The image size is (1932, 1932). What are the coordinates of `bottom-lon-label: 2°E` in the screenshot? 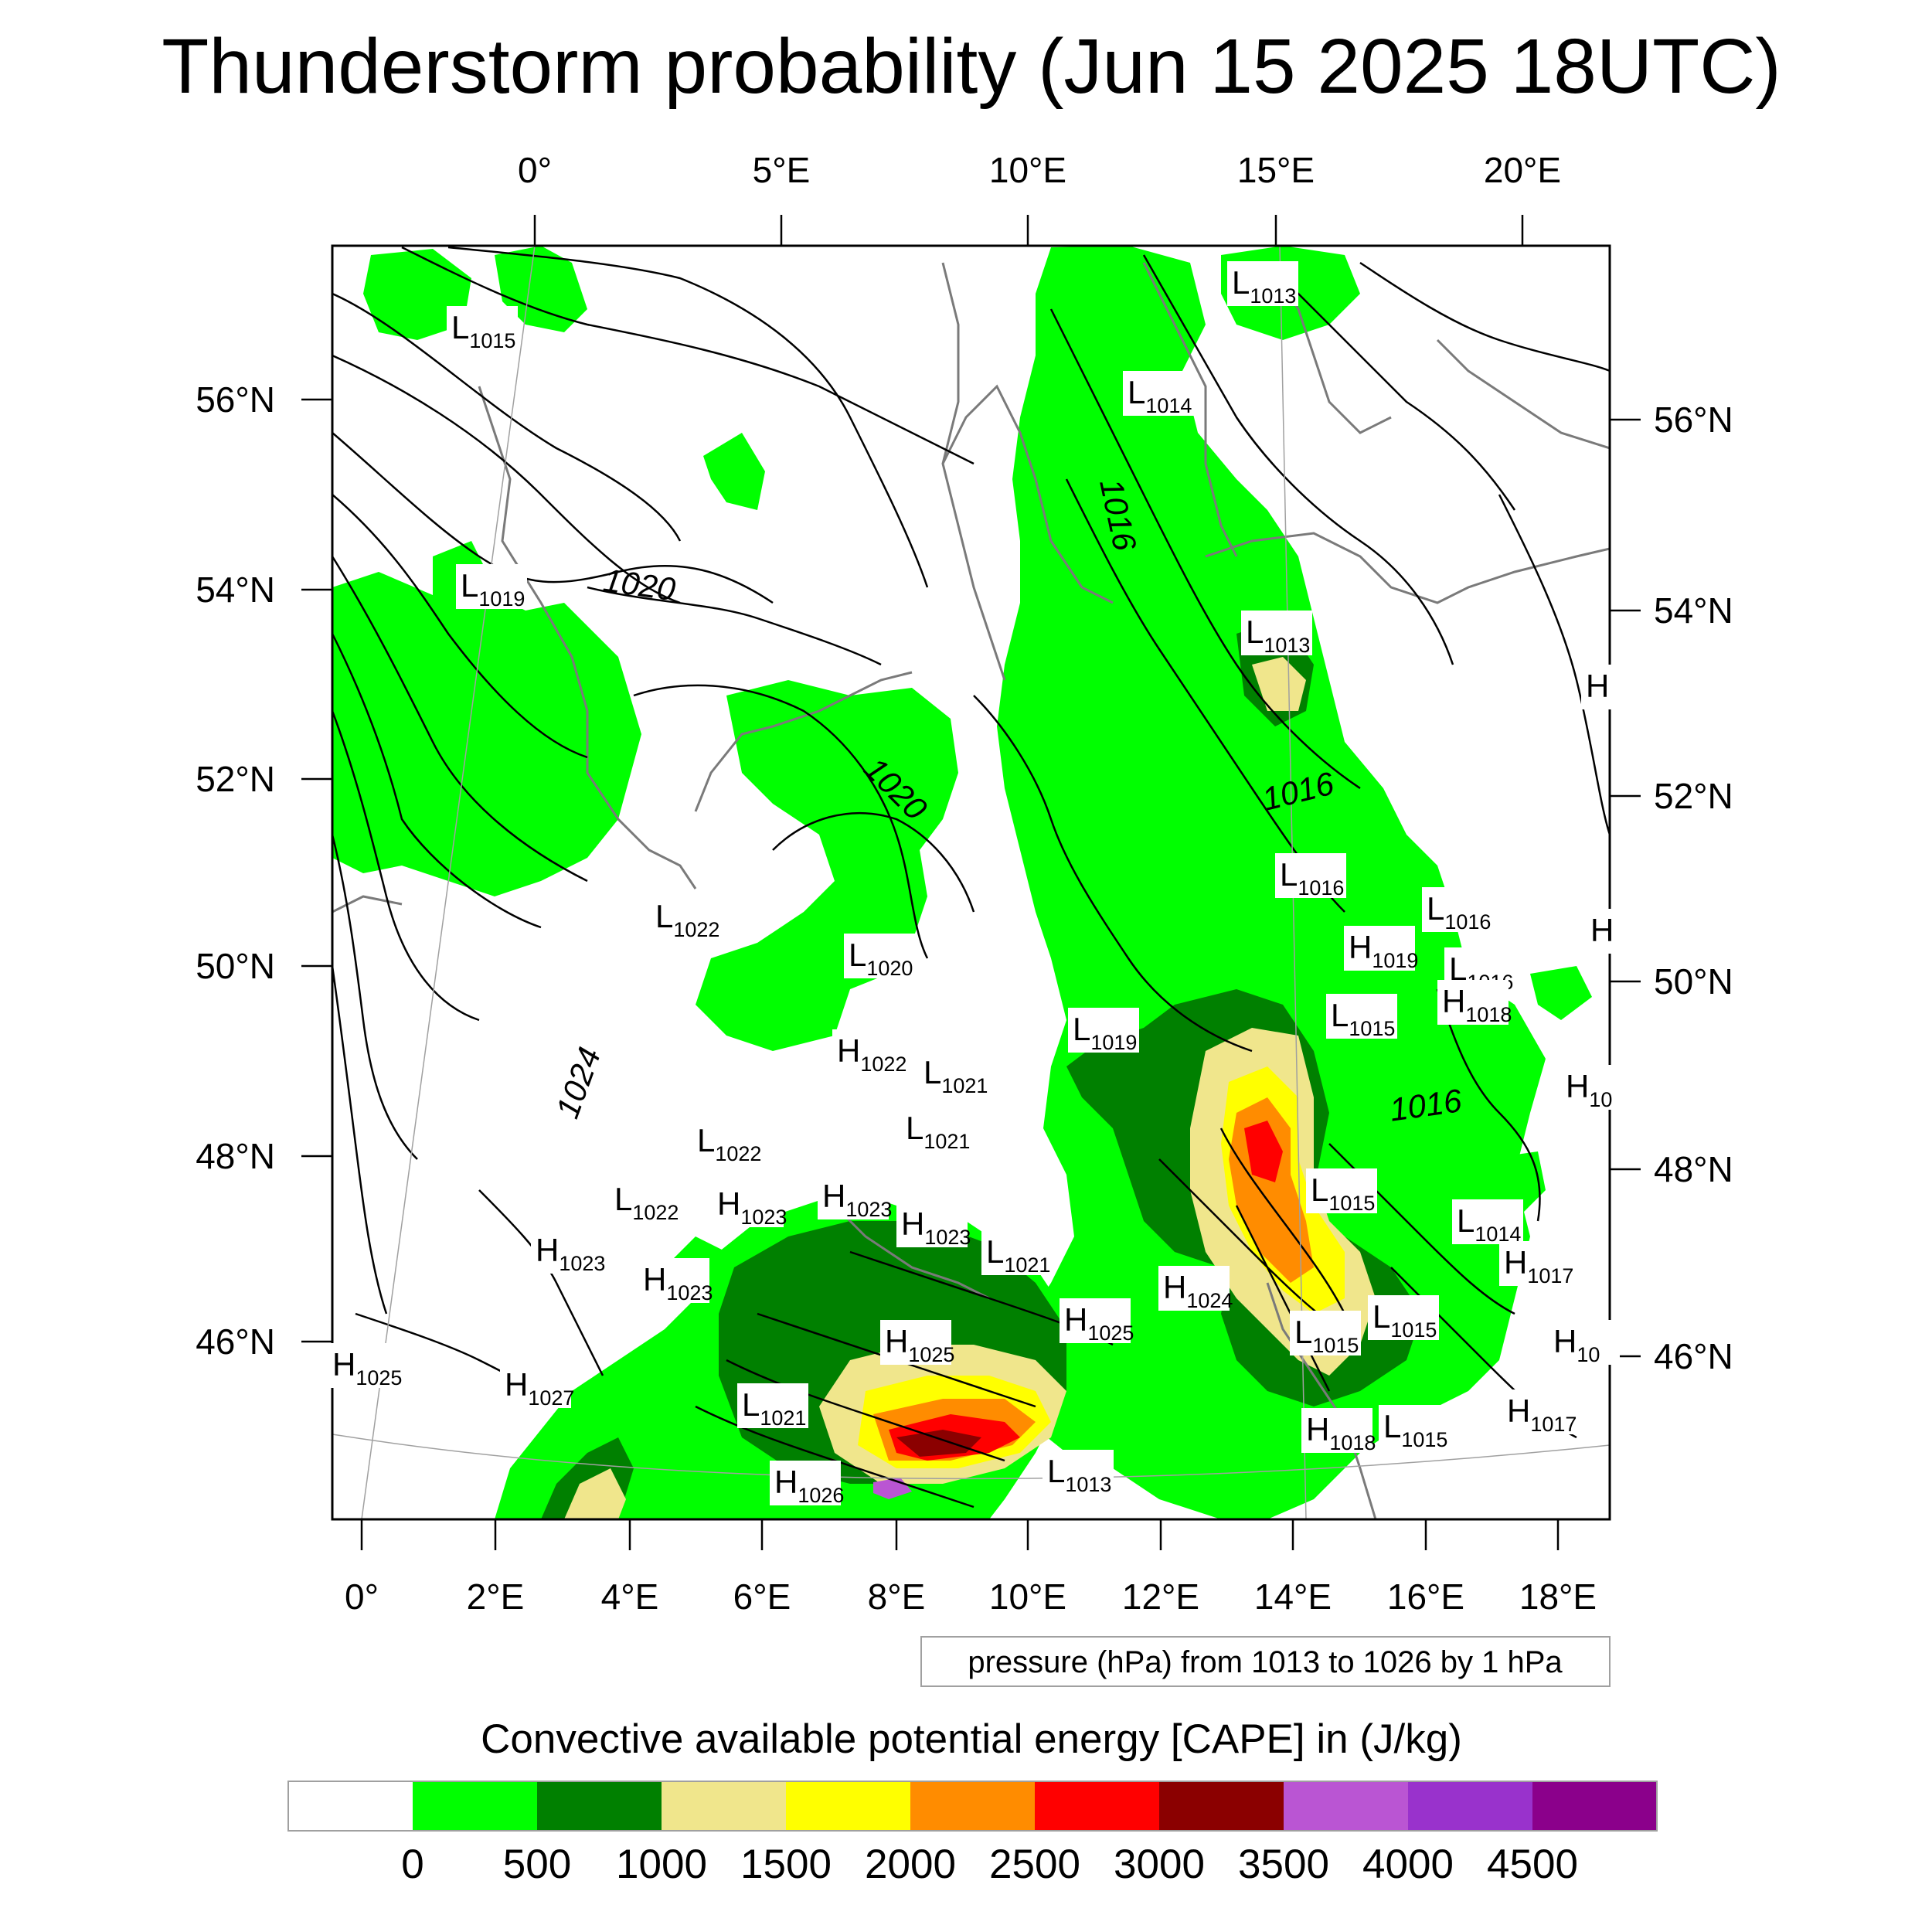 It's located at (496, 1597).